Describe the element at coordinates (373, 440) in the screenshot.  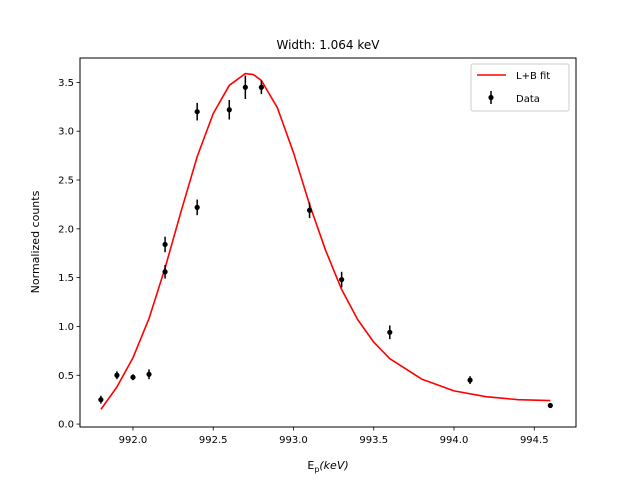
I see `x-tick-label: 993.5` at that location.